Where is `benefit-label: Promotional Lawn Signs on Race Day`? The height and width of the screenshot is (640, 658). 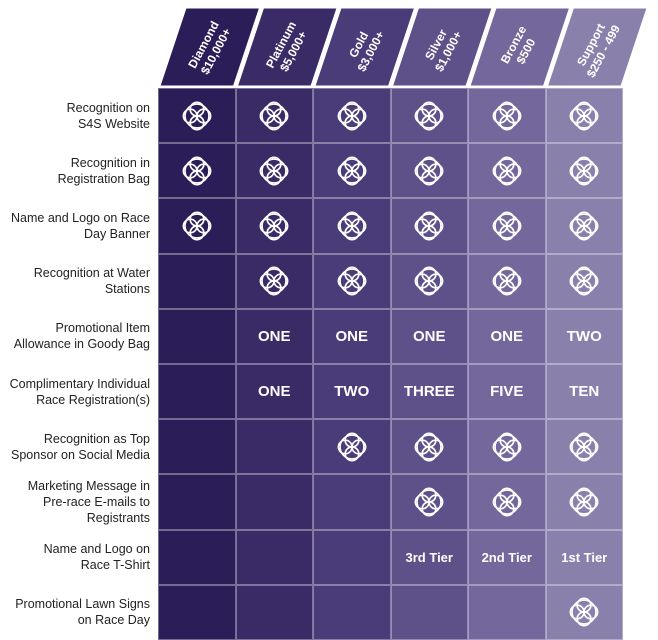 benefit-label: Promotional Lawn Signs on Race Day is located at coordinates (75, 612).